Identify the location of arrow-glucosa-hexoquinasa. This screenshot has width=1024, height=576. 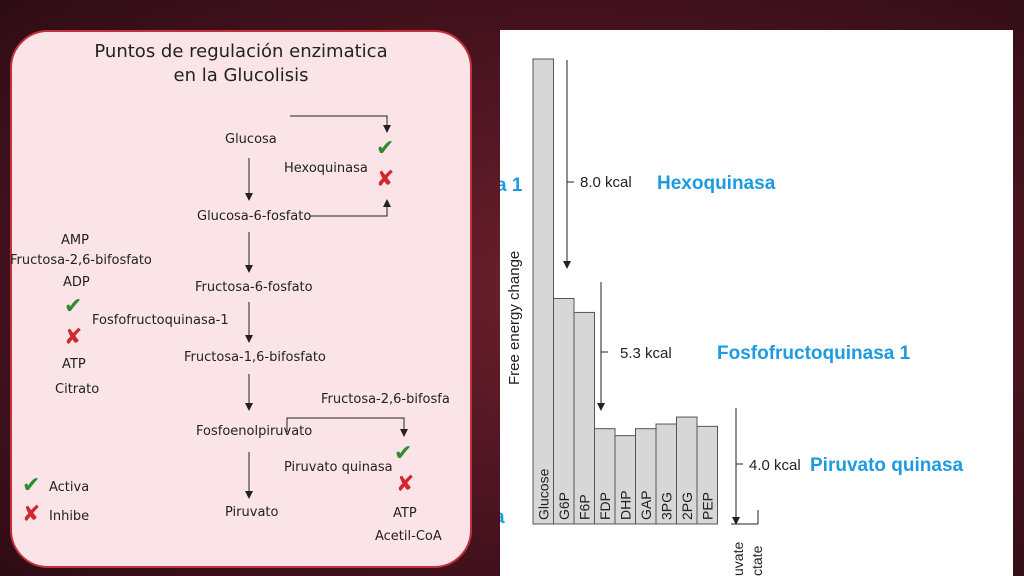
(340, 124).